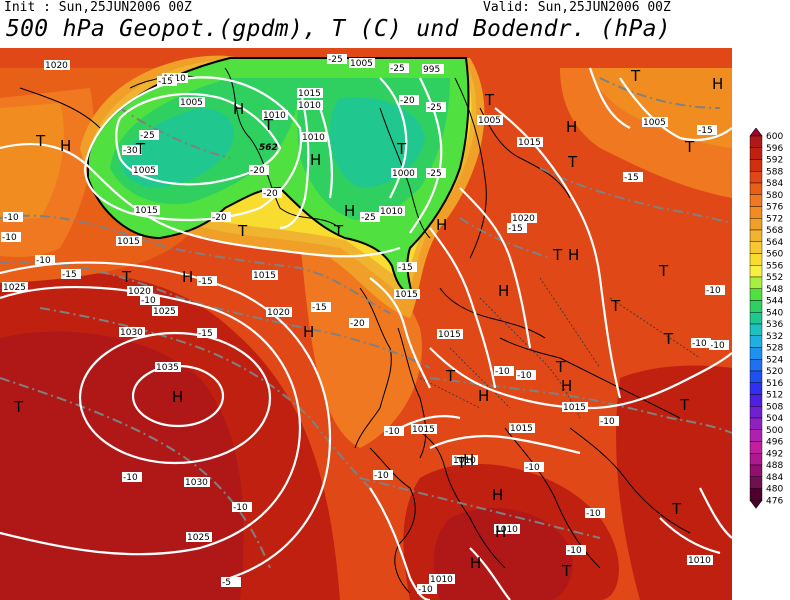 The width and height of the screenshot is (790, 600). I want to click on colorbar-label: 500, so click(774, 431).